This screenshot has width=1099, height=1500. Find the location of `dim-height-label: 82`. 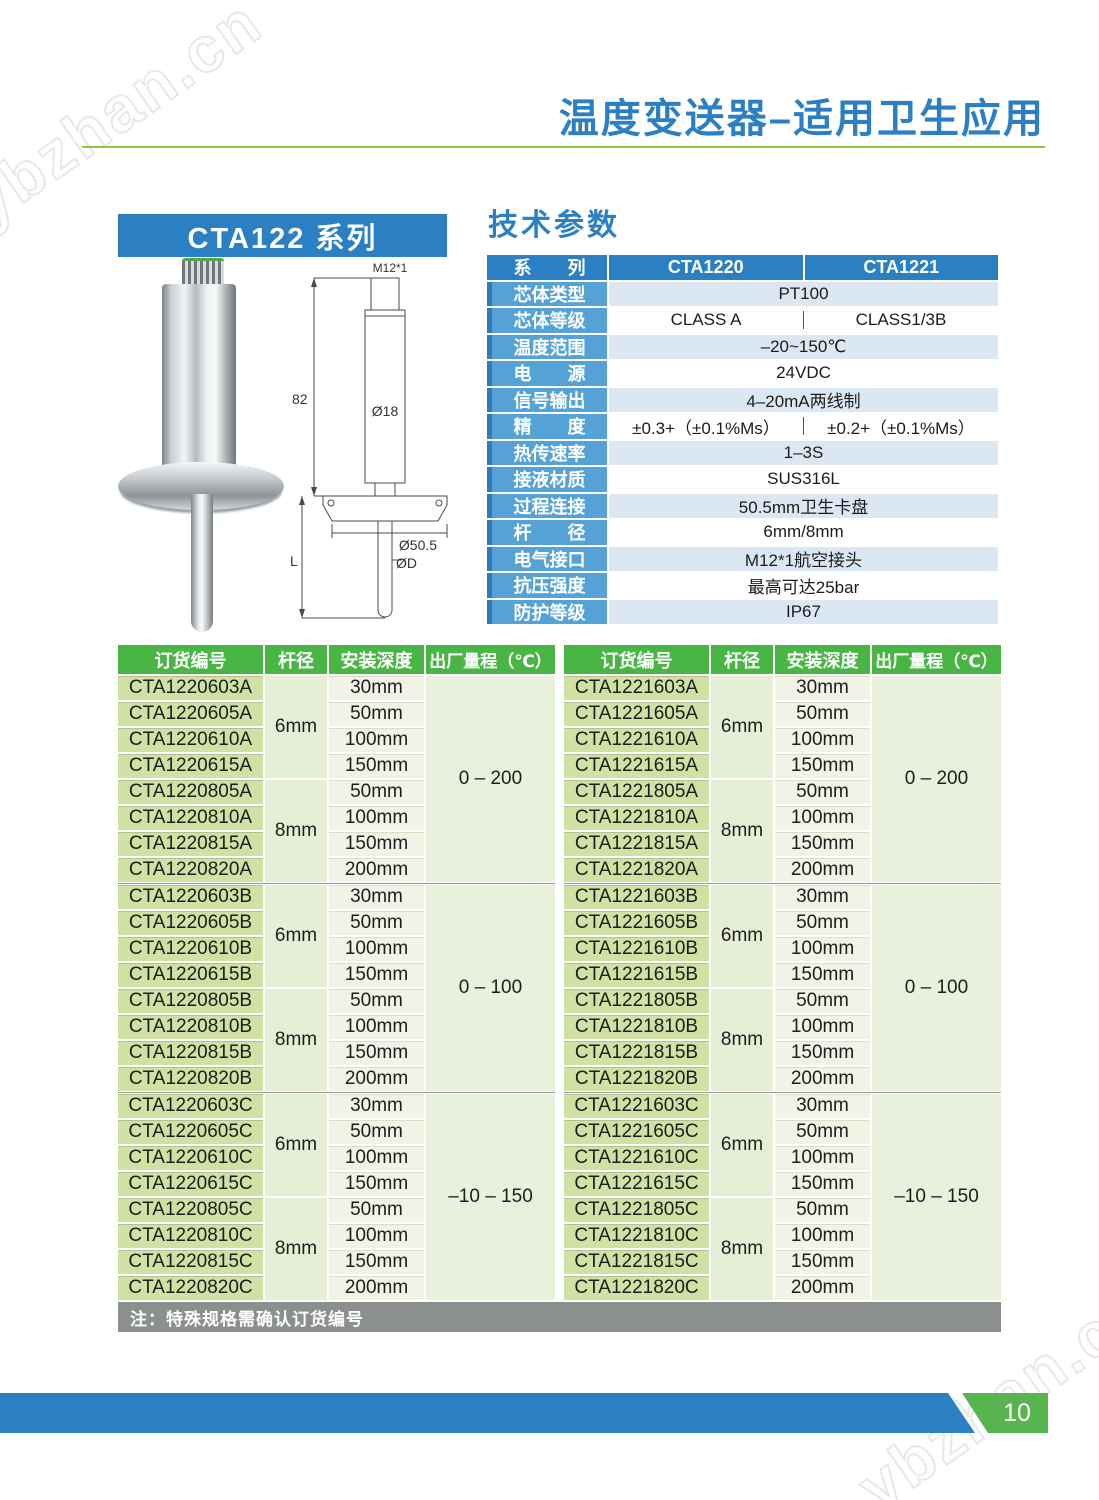

dim-height-label: 82 is located at coordinates (300, 399).